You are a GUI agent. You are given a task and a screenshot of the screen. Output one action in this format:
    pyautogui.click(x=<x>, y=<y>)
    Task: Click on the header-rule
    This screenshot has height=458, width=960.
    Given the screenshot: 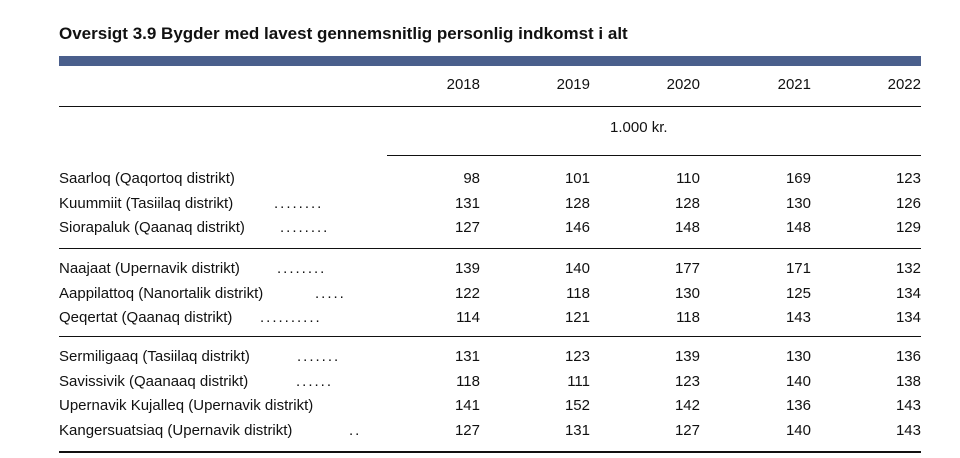 What is the action you would take?
    pyautogui.click(x=490, y=106)
    